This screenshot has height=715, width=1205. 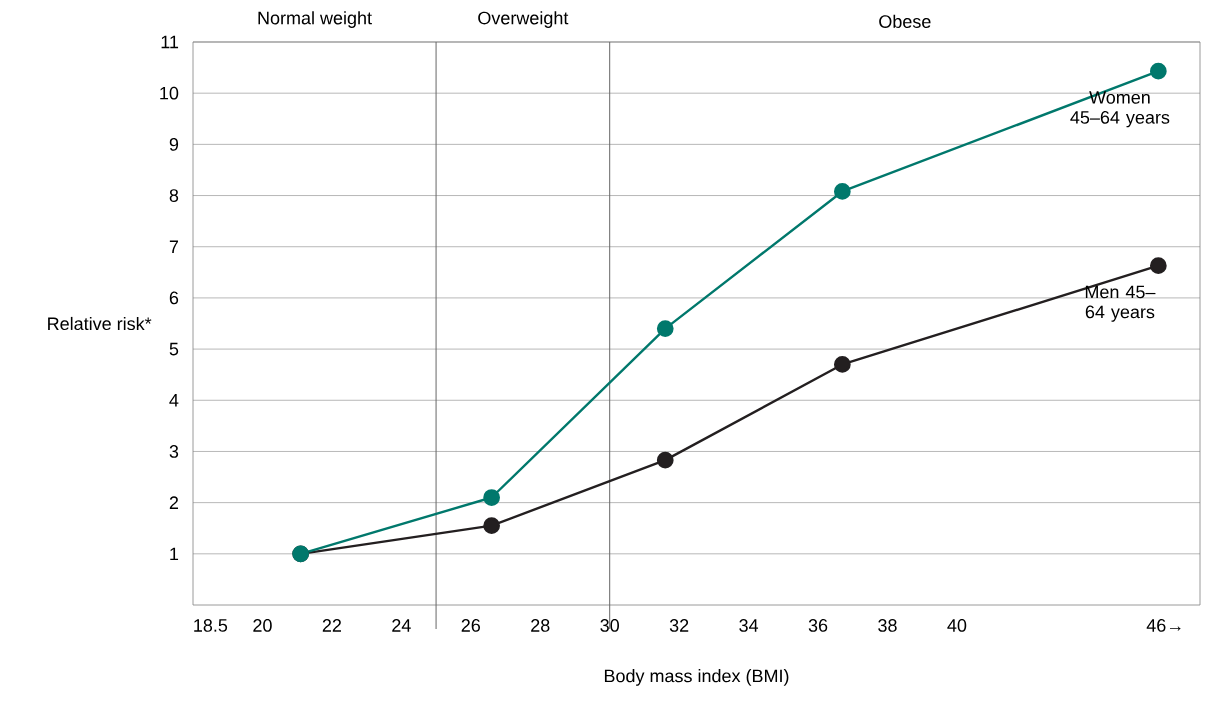 What do you see at coordinates (679, 625) in the screenshot?
I see `x-tick-label: 32` at bounding box center [679, 625].